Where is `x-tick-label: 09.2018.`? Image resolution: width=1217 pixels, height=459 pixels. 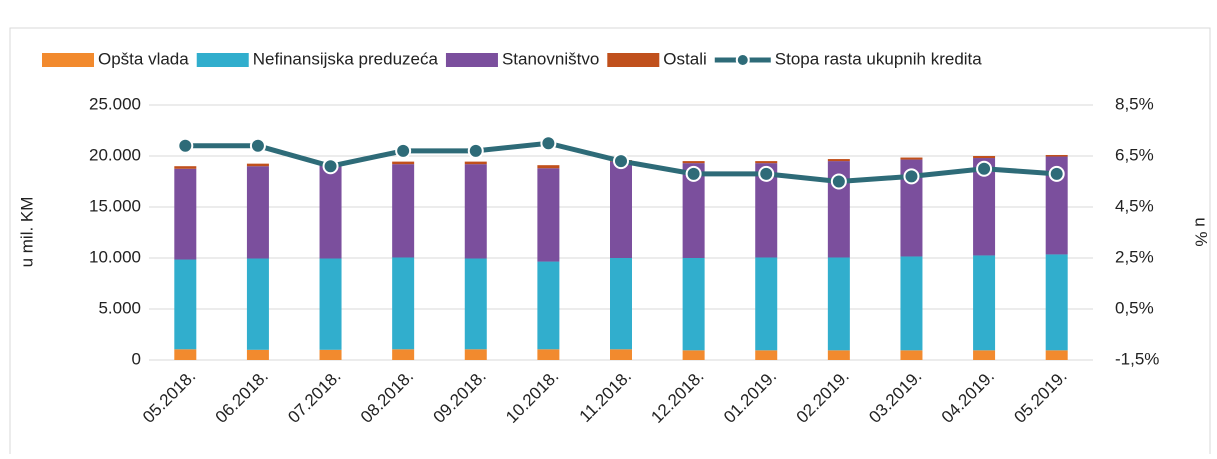 x-tick-label: 09.2018. is located at coordinates (460, 397).